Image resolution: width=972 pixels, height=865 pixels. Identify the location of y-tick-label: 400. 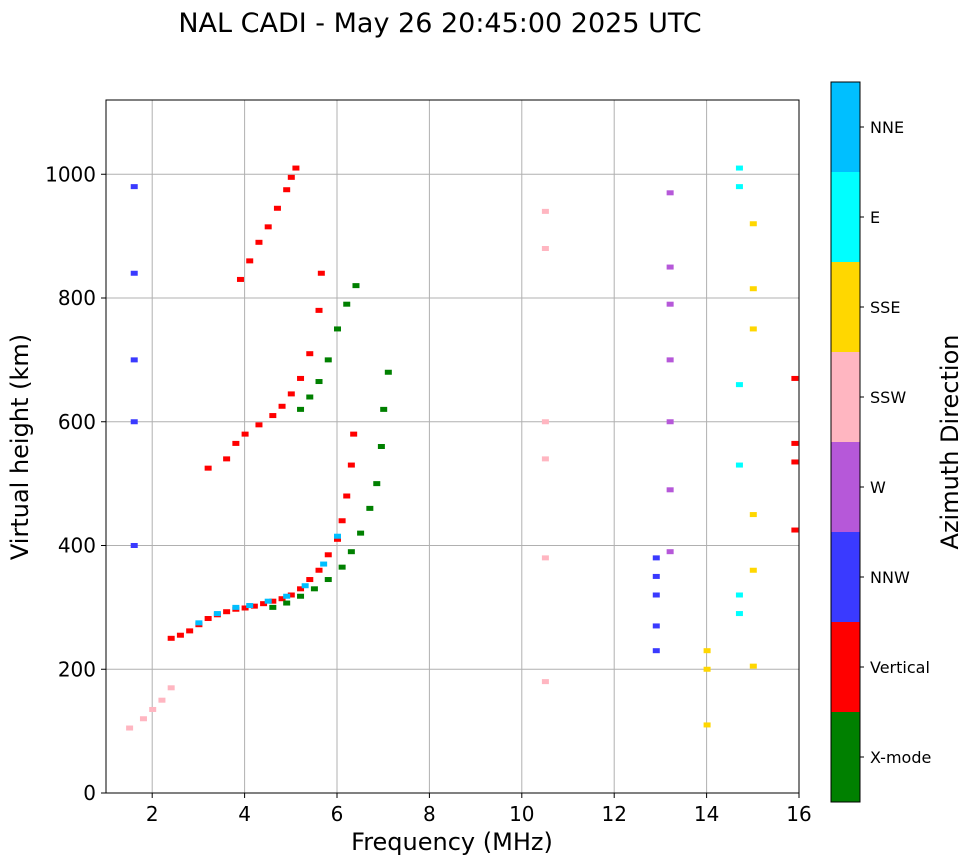
(77, 546).